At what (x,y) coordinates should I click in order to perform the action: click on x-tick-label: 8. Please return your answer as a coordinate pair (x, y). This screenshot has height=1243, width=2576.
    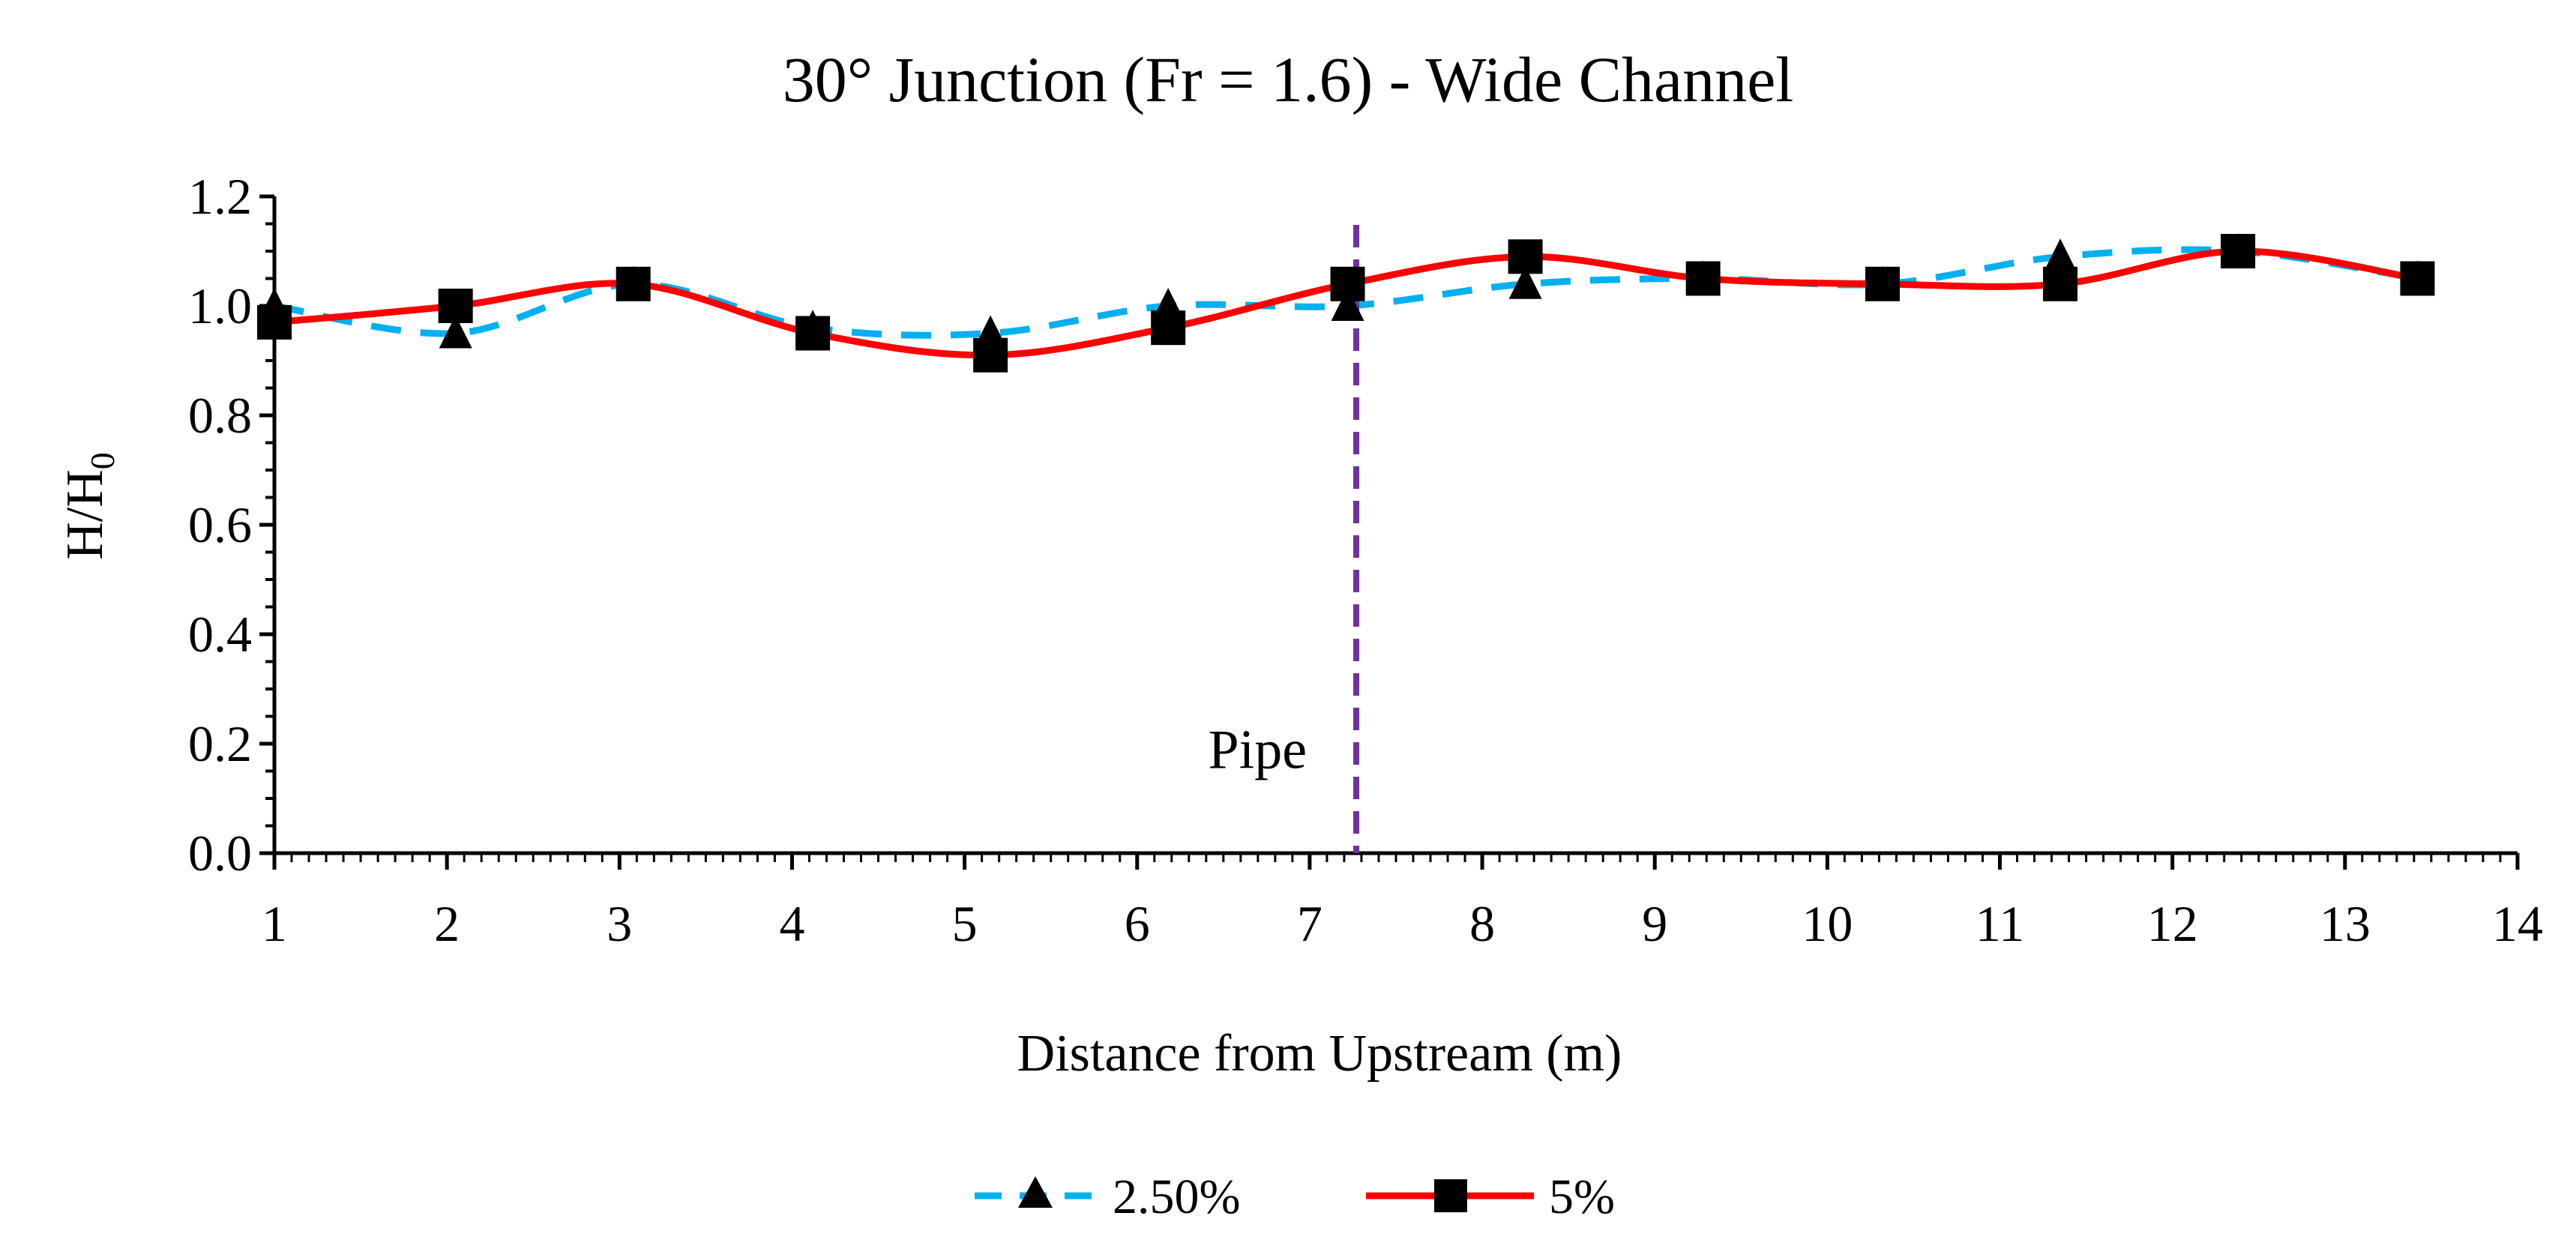
    Looking at the image, I should click on (1482, 924).